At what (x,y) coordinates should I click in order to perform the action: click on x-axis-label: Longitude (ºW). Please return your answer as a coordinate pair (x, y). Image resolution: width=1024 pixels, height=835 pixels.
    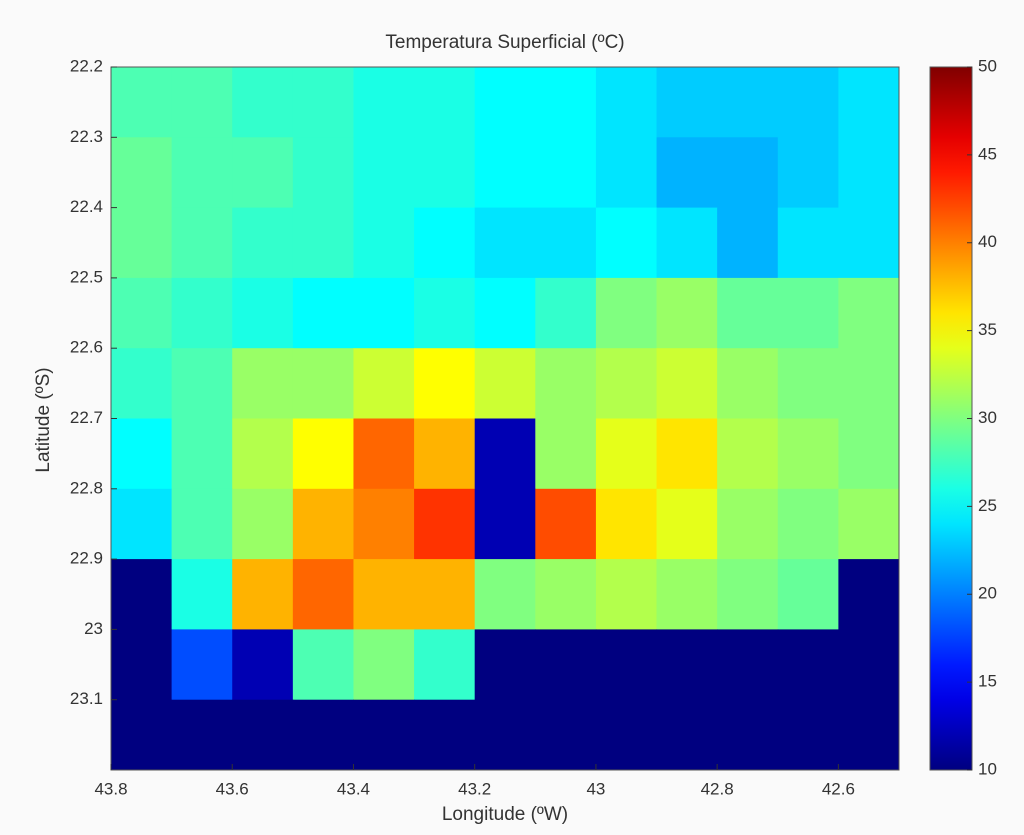
    Looking at the image, I should click on (505, 814).